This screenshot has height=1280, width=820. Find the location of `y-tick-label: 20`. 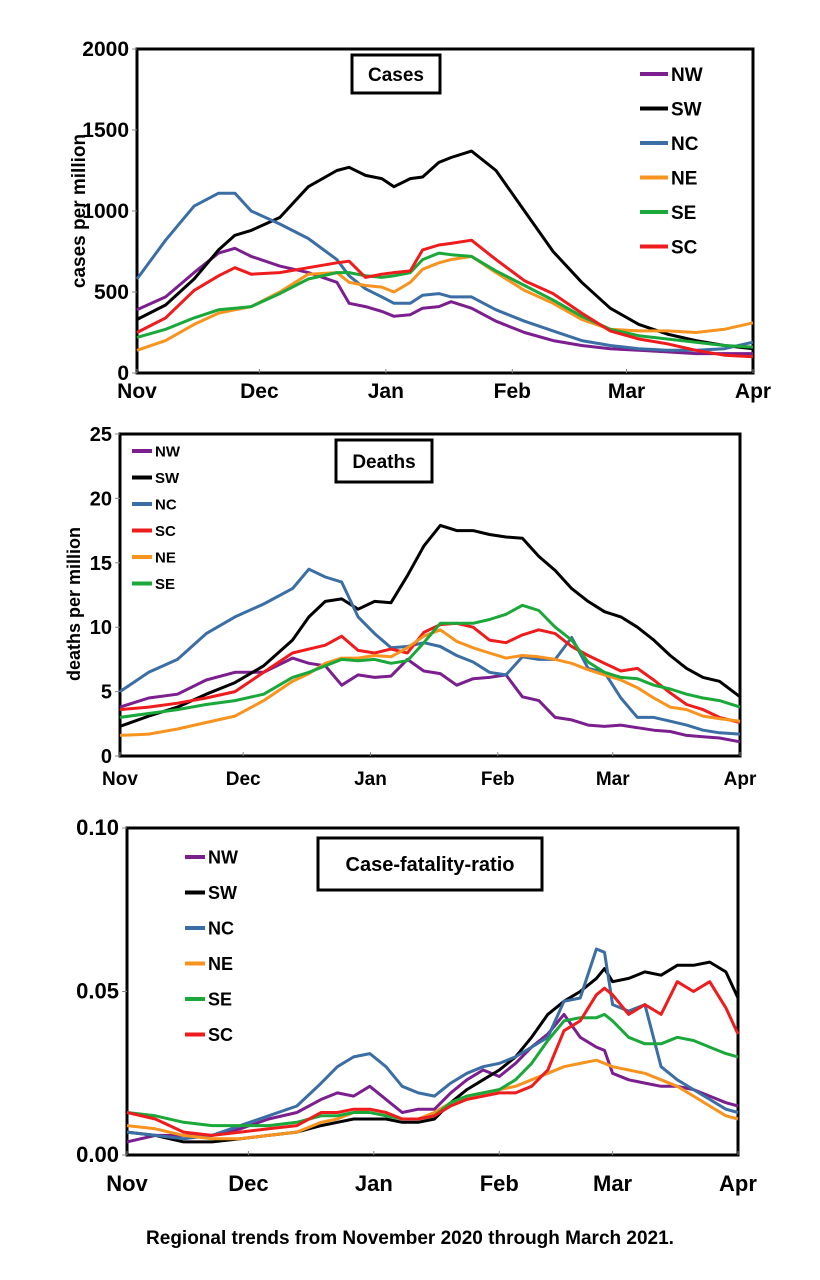

y-tick-label: 20 is located at coordinates (101, 499).